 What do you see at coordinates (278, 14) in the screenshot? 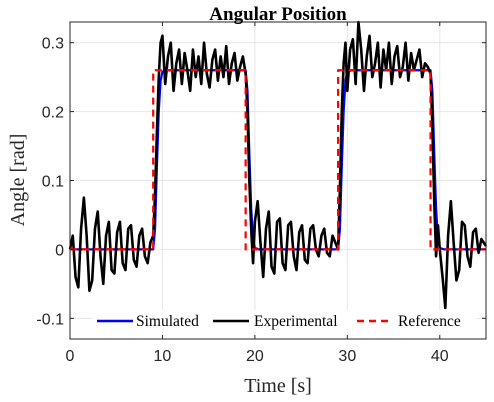
I see `chart-title: Angular Position` at bounding box center [278, 14].